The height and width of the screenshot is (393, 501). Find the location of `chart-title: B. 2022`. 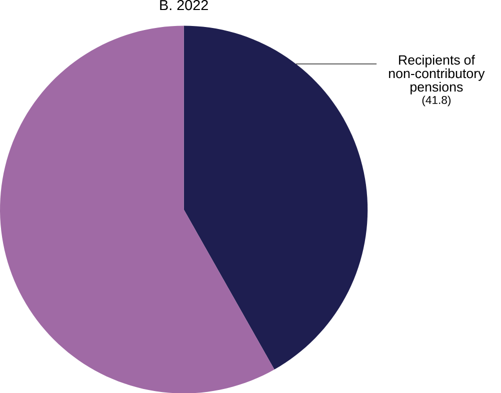

chart-title: B. 2022 is located at coordinates (184, 5).